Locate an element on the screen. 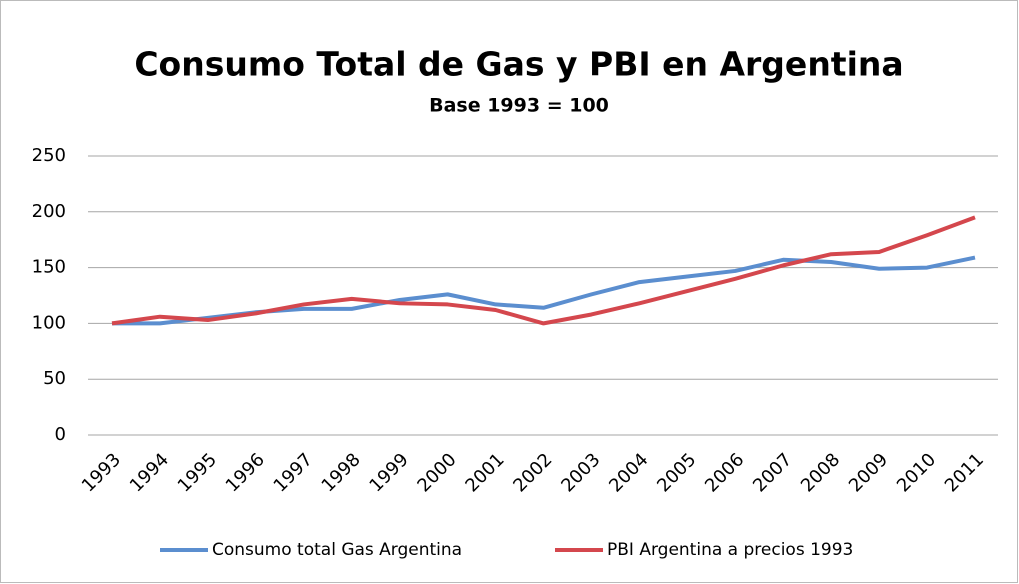  chart-title: Consumo Total de Gas y PBI en Argentina is located at coordinates (518, 64).